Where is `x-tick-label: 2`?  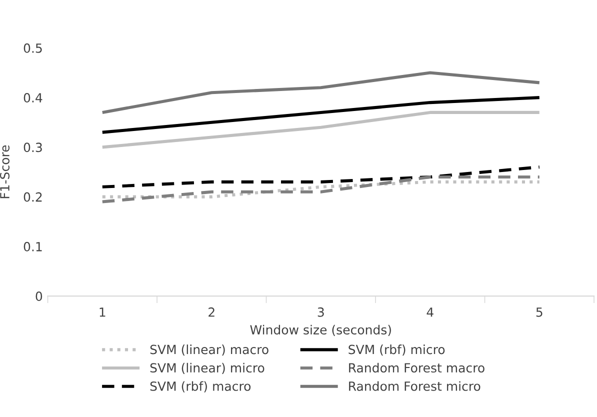
x-tick-label: 2 is located at coordinates (211, 312).